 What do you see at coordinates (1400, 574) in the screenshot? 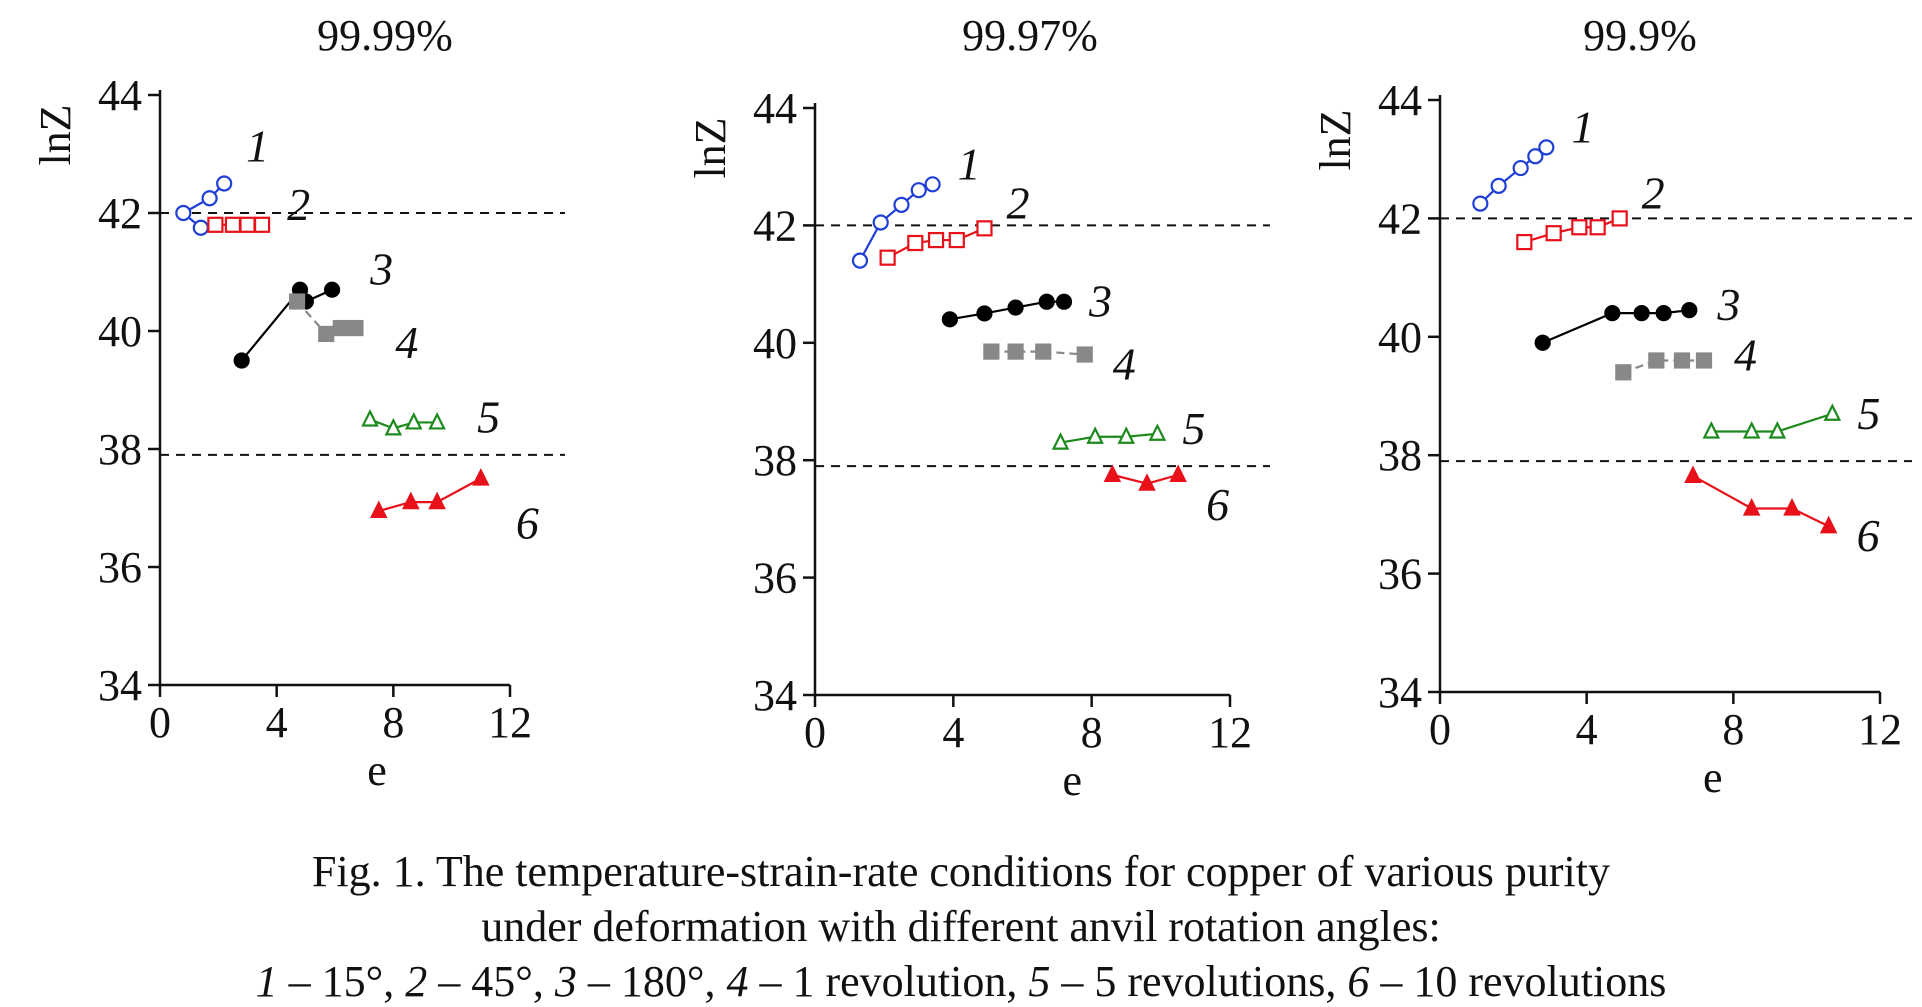
I see `y-tick-label: 36` at bounding box center [1400, 574].